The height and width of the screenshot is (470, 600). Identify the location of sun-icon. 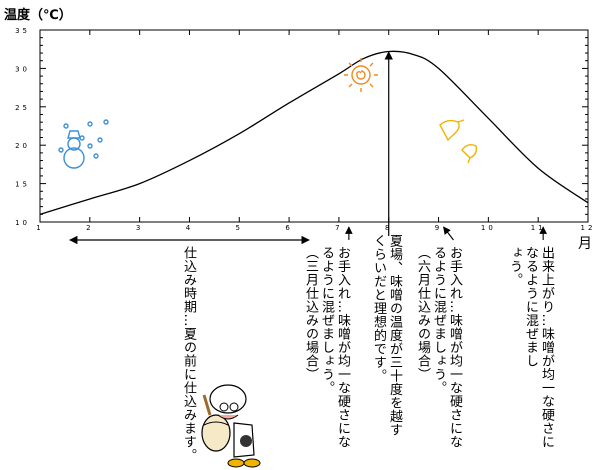
(361, 75).